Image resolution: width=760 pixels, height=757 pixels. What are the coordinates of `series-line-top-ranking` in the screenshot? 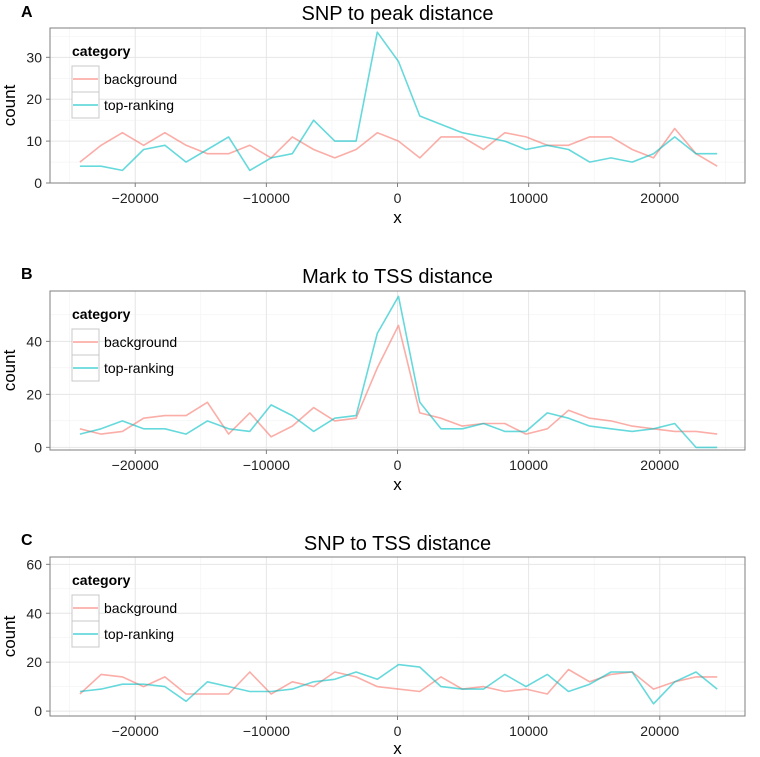 It's located at (398, 684).